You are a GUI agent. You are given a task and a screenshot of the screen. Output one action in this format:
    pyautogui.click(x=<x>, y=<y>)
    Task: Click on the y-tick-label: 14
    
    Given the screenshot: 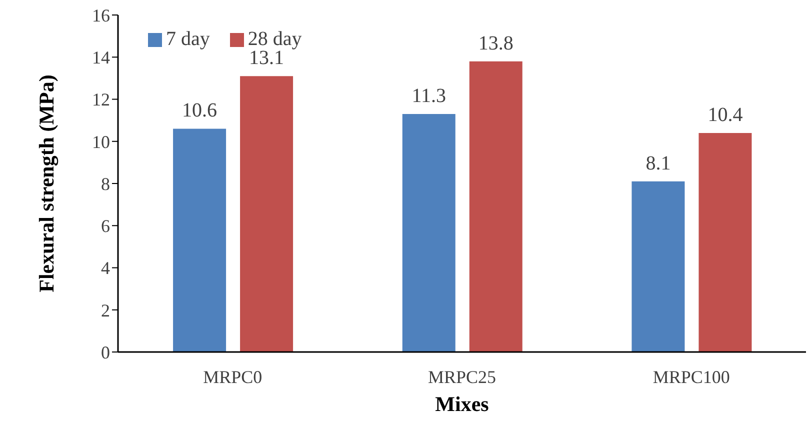 What is the action you would take?
    pyautogui.click(x=101, y=58)
    